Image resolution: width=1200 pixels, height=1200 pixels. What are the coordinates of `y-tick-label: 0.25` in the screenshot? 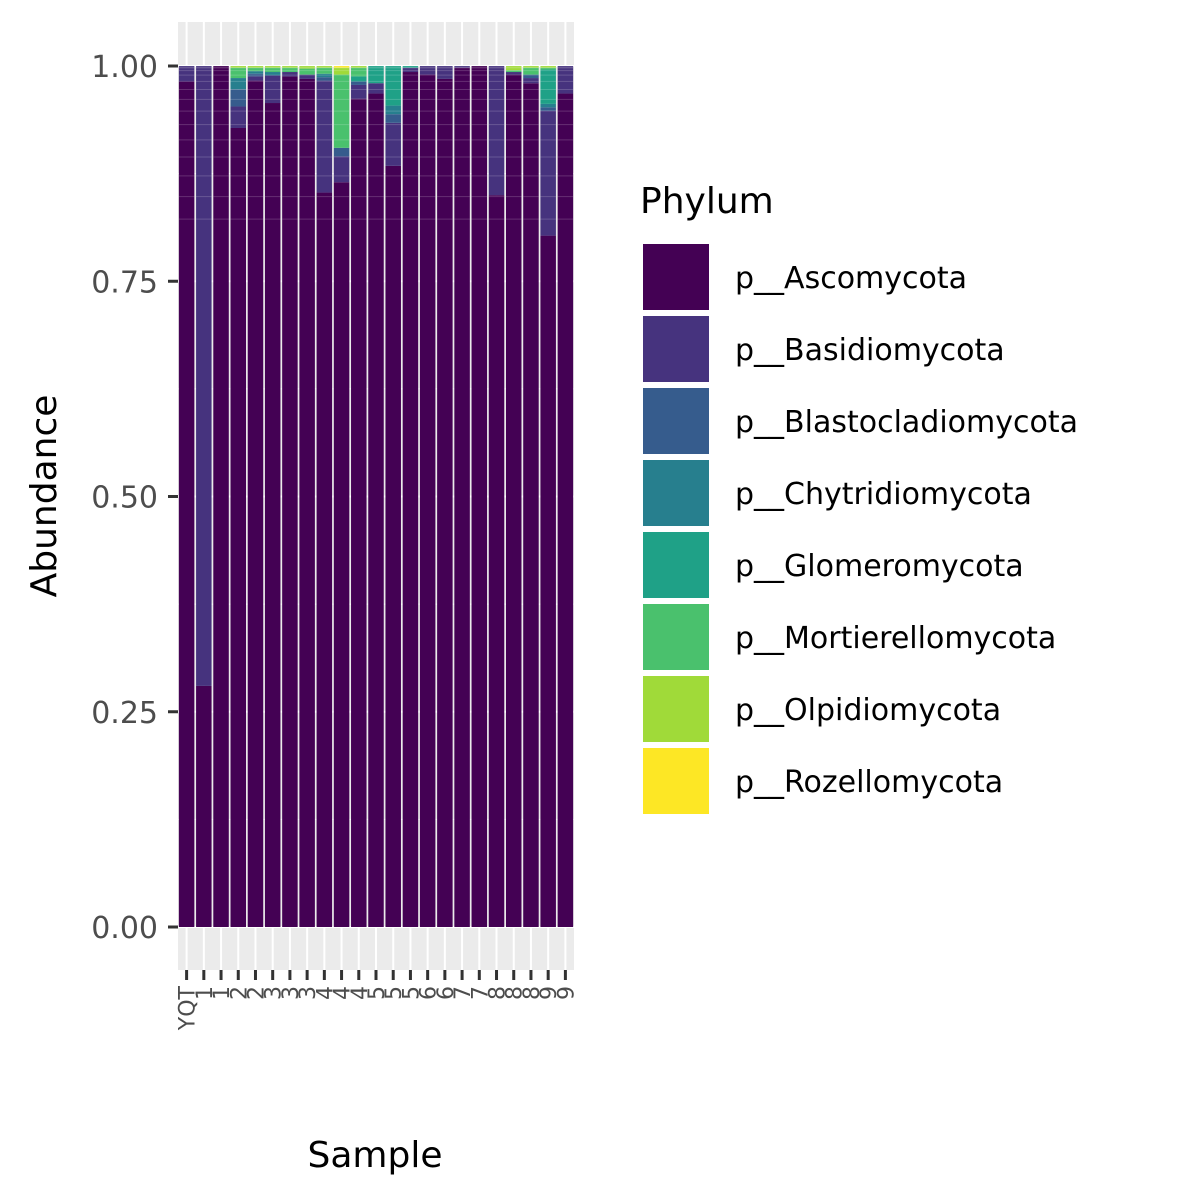 It's located at (124, 713).